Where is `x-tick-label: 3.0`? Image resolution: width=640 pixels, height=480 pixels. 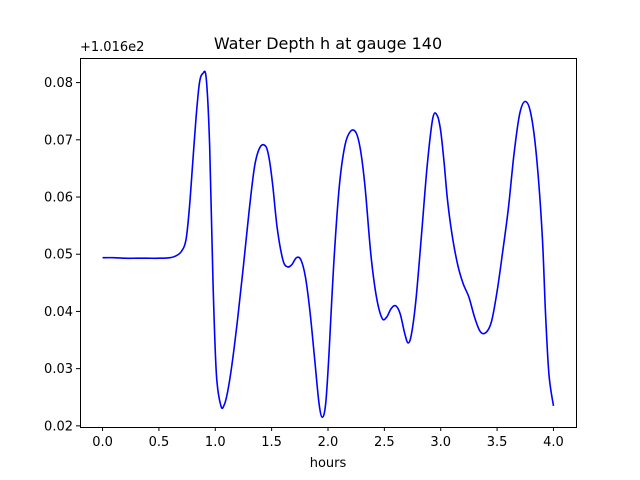
x-tick-label: 3.0 is located at coordinates (440, 442).